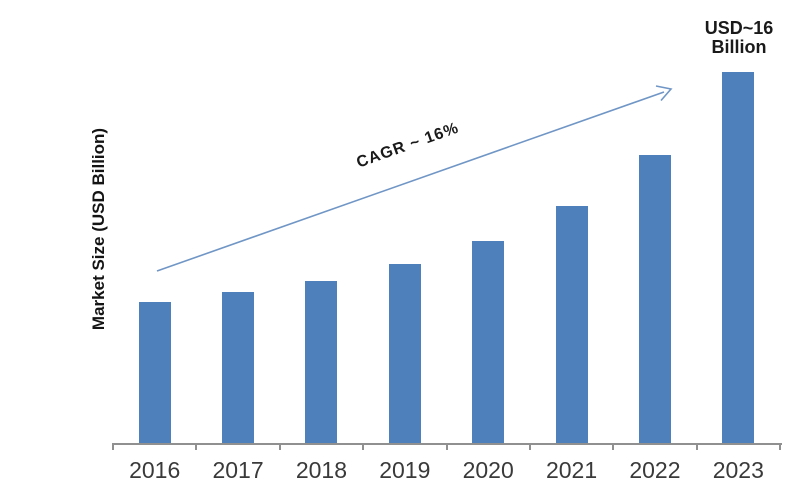  Describe the element at coordinates (321, 470) in the screenshot. I see `x-axis-label-2018: 2018` at that location.